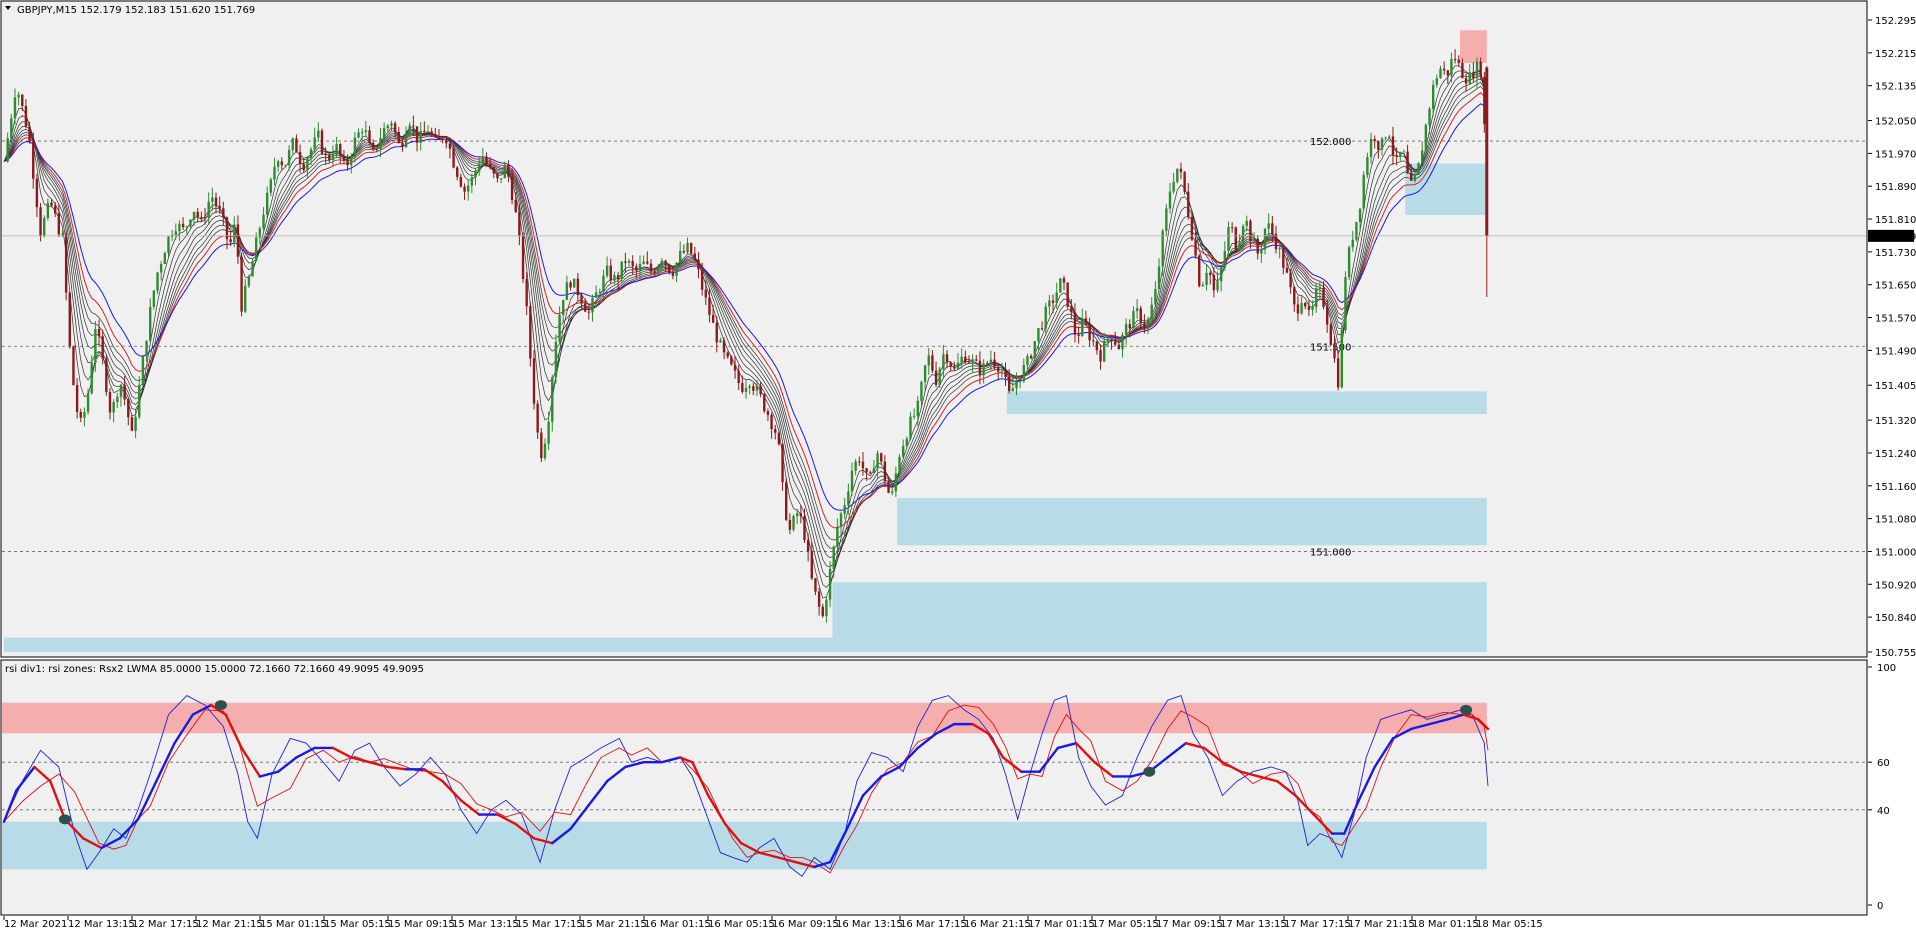 This screenshot has width=1916, height=933. I want to click on time-axis-label: 15 Mar 17:15, so click(549, 924).